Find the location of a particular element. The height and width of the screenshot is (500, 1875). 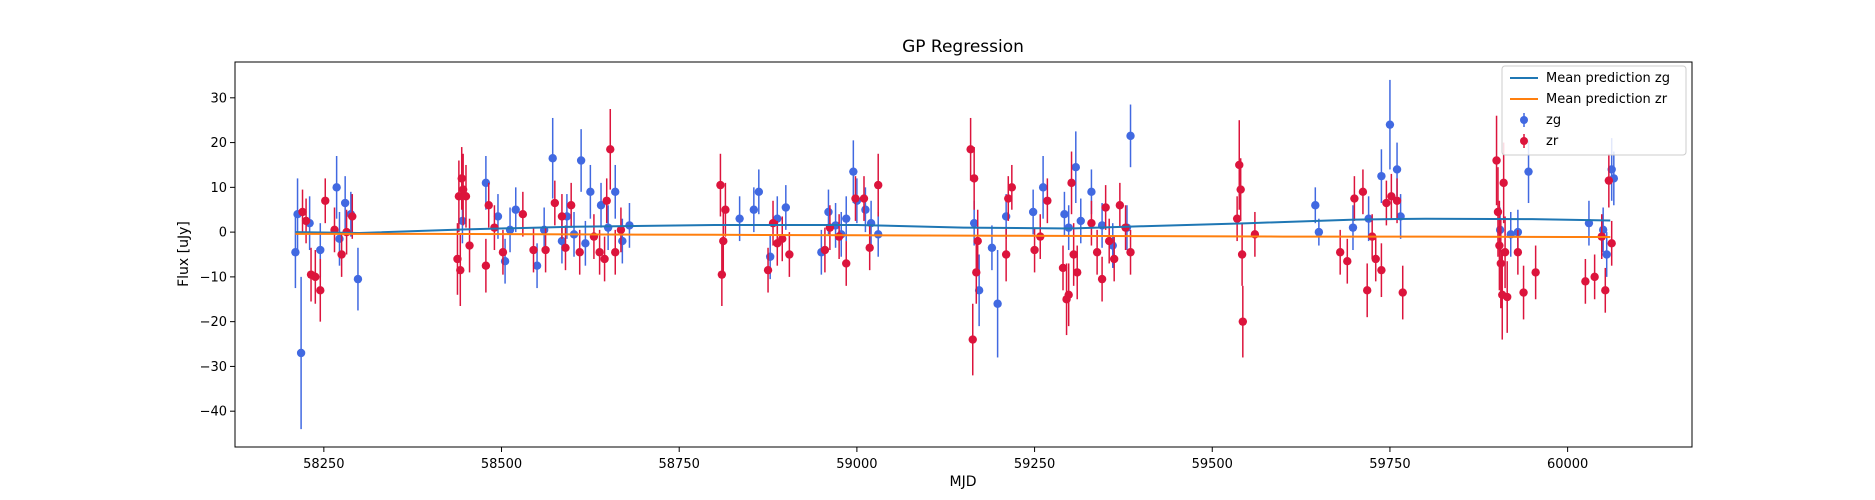

legend-label-zr: zr is located at coordinates (1552, 141).